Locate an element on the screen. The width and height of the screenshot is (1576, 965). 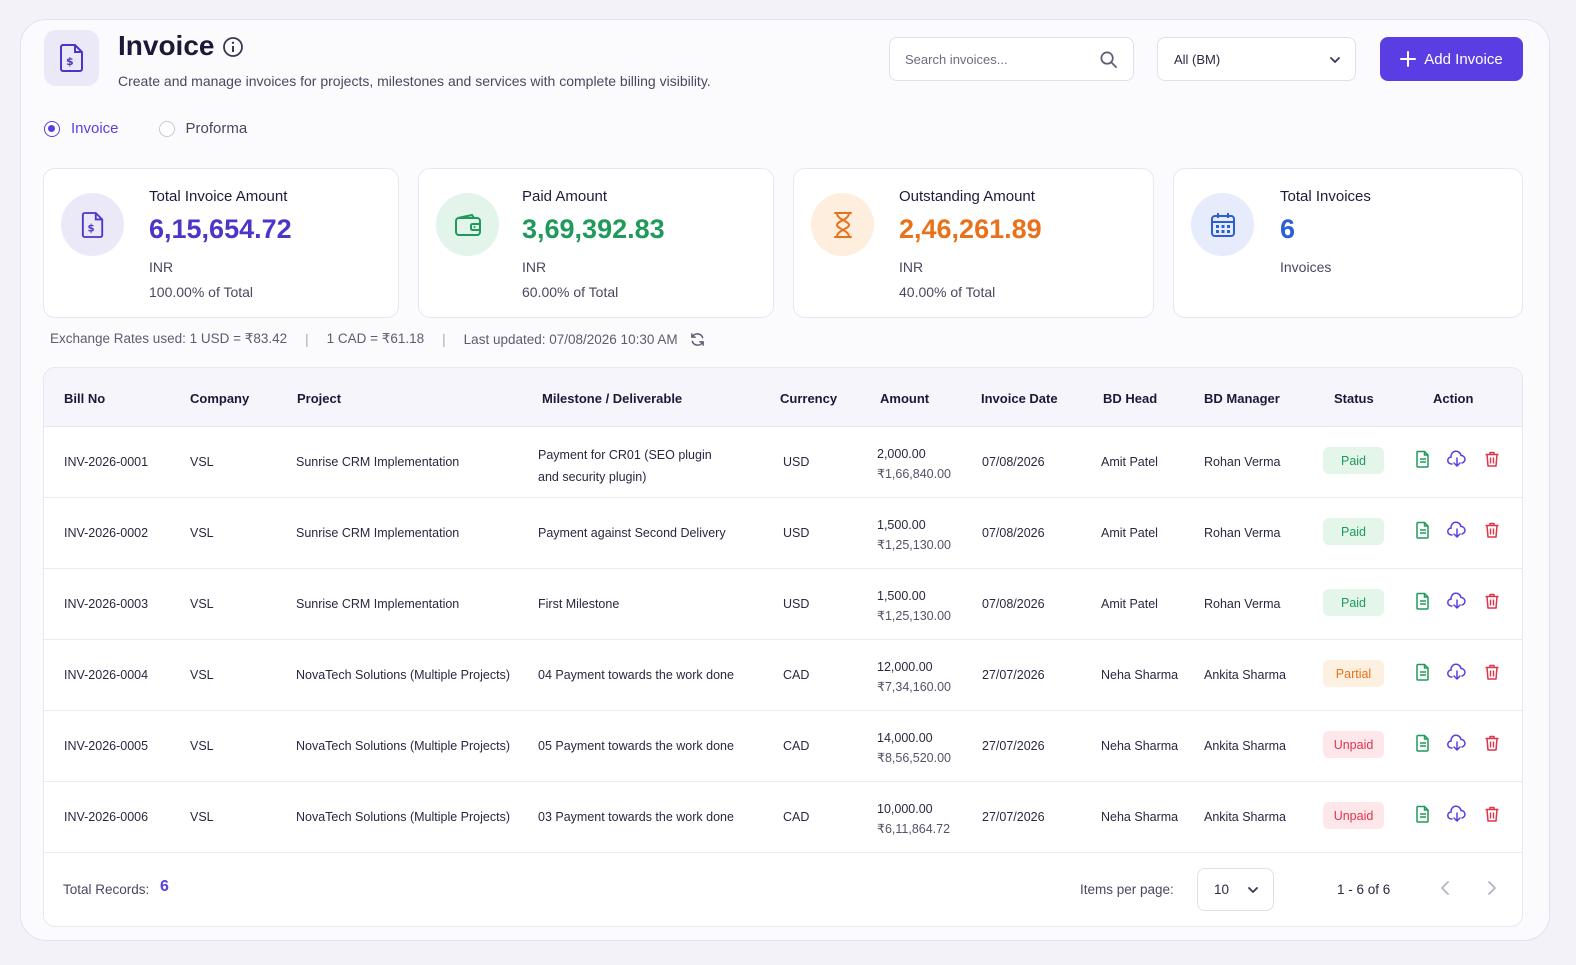
invoice-type-radios: Invoice Proforma is located at coordinates (145, 128).